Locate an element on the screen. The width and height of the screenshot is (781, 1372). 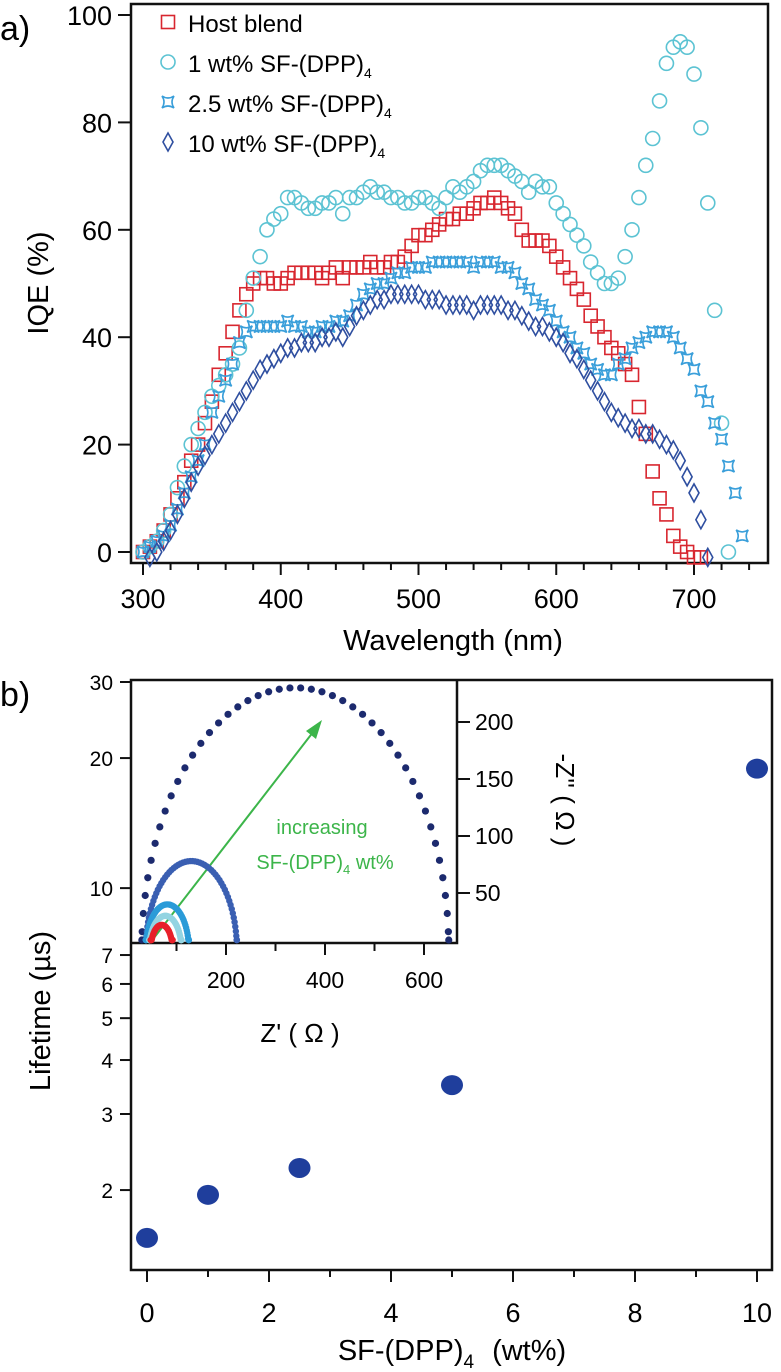
panel-label-b: b) is located at coordinates (15, 695).